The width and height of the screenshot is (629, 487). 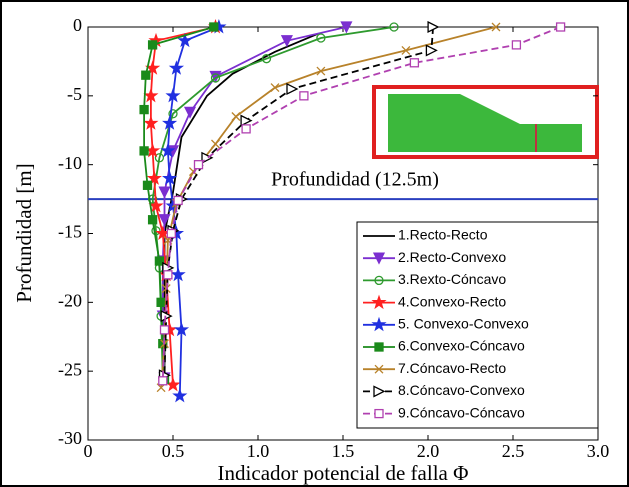 I want to click on legend-label: 3.Rexto-Cóncavo, so click(x=452, y=279).